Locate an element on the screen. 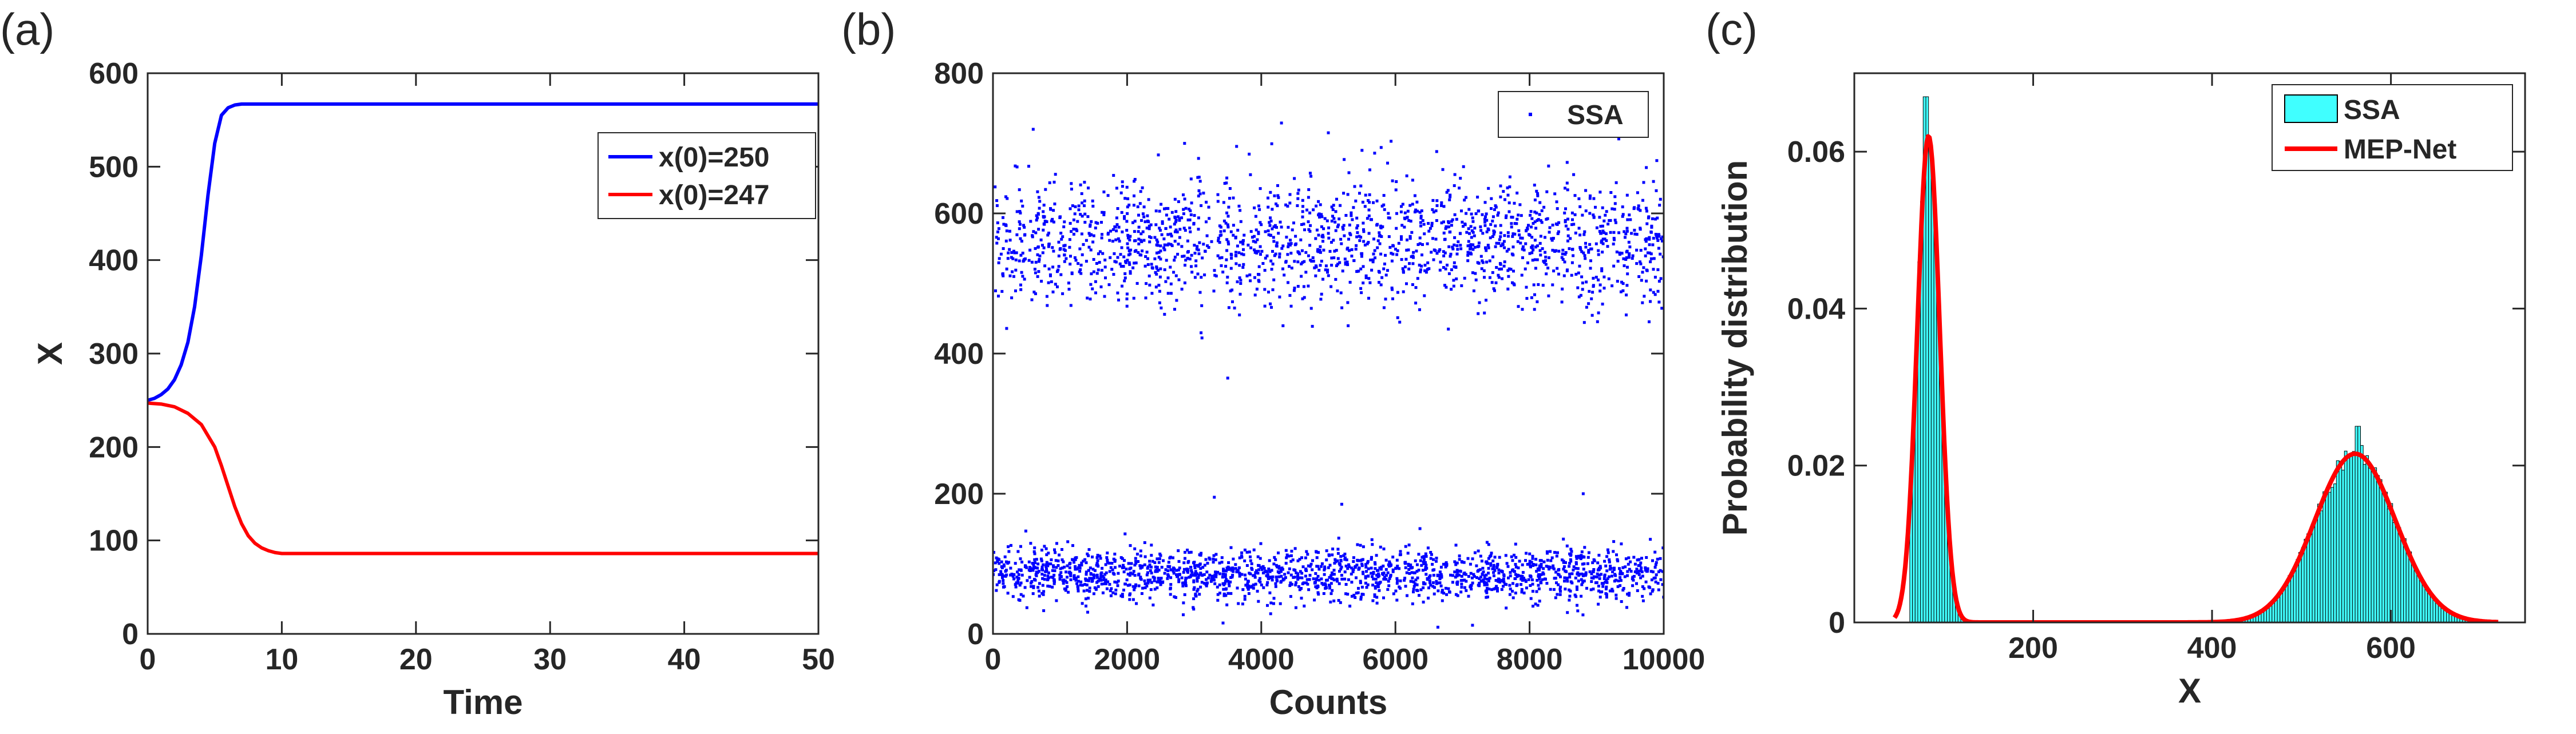  legend-swatch is located at coordinates (1530, 114).